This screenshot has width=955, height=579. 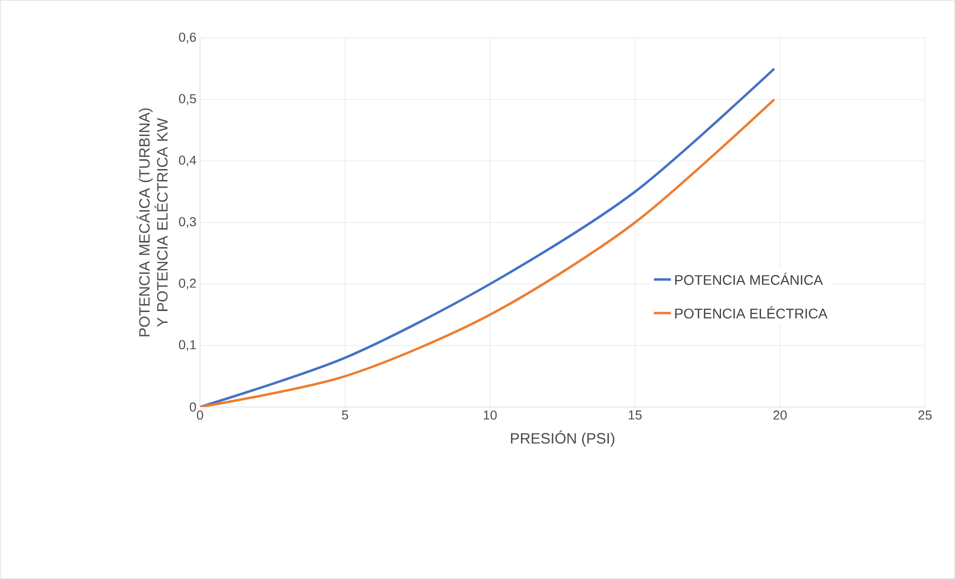 What do you see at coordinates (751, 312) in the screenshot?
I see `legend-label: POTENCIA ELÉCTRICA` at bounding box center [751, 312].